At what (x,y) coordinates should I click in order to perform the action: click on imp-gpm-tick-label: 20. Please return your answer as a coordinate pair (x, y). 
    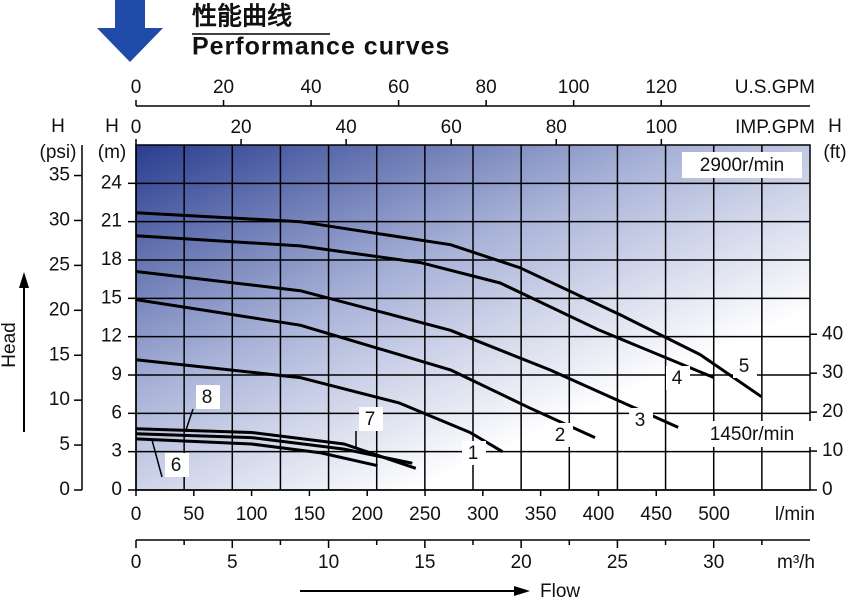
    Looking at the image, I should click on (240, 127).